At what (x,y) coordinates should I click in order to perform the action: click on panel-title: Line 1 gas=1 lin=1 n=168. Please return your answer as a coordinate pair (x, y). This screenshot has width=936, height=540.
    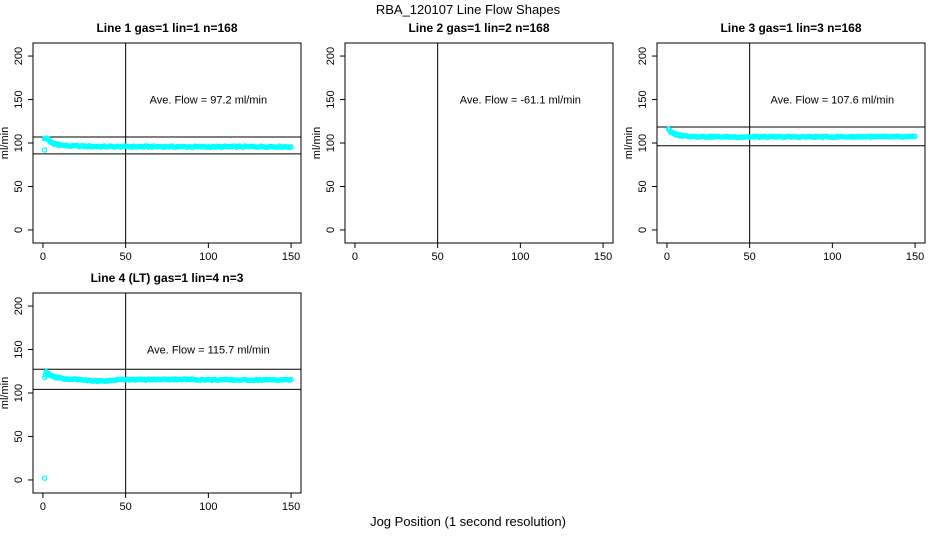
    Looking at the image, I should click on (166, 28).